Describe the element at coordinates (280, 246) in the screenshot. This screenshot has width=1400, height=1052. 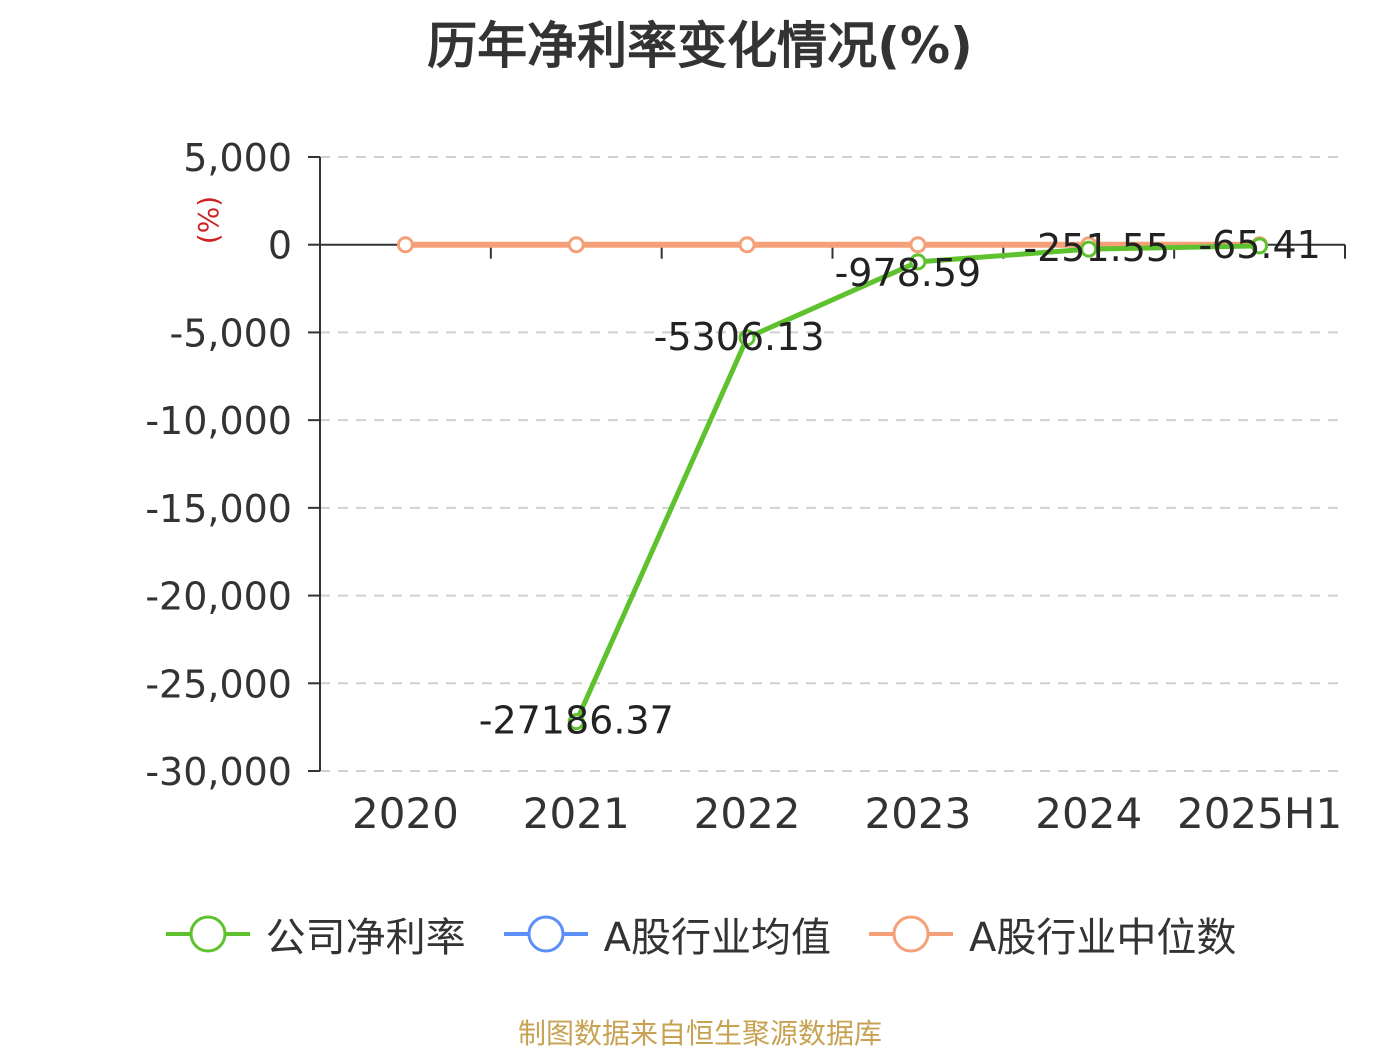
I see `y-tick-label: 0` at that location.